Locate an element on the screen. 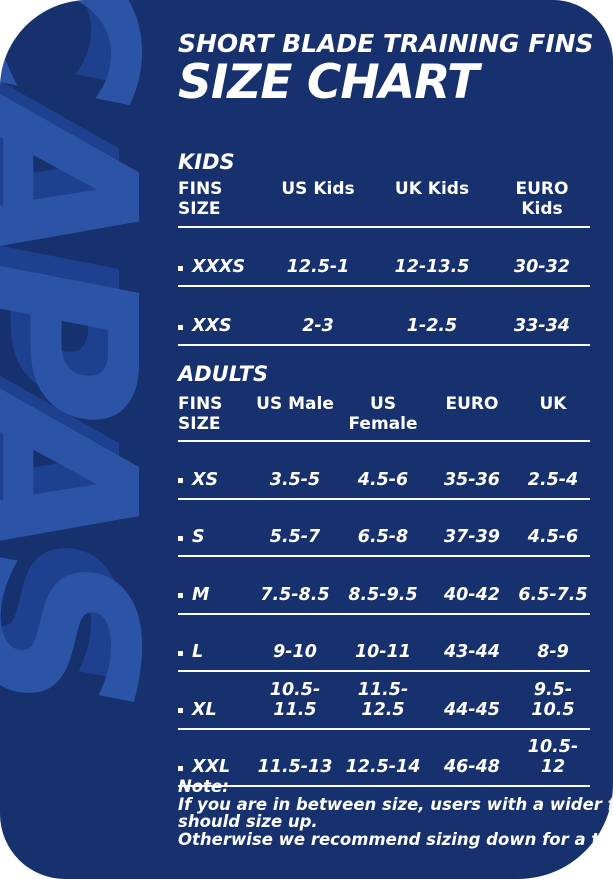  value-cell: 12-13.5 is located at coordinates (432, 267).